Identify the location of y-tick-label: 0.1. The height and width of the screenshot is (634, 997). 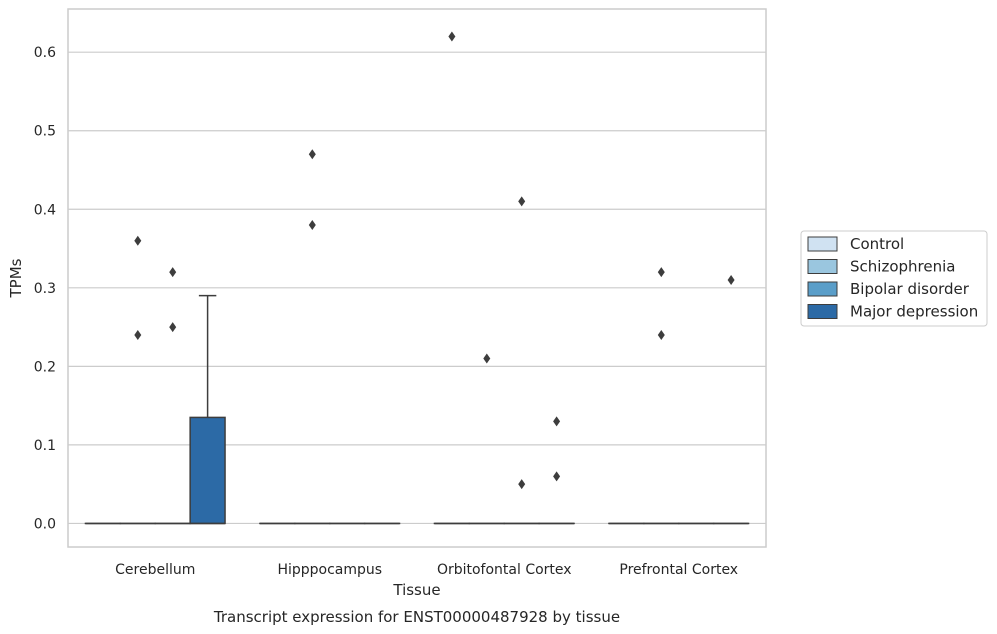
(45, 446).